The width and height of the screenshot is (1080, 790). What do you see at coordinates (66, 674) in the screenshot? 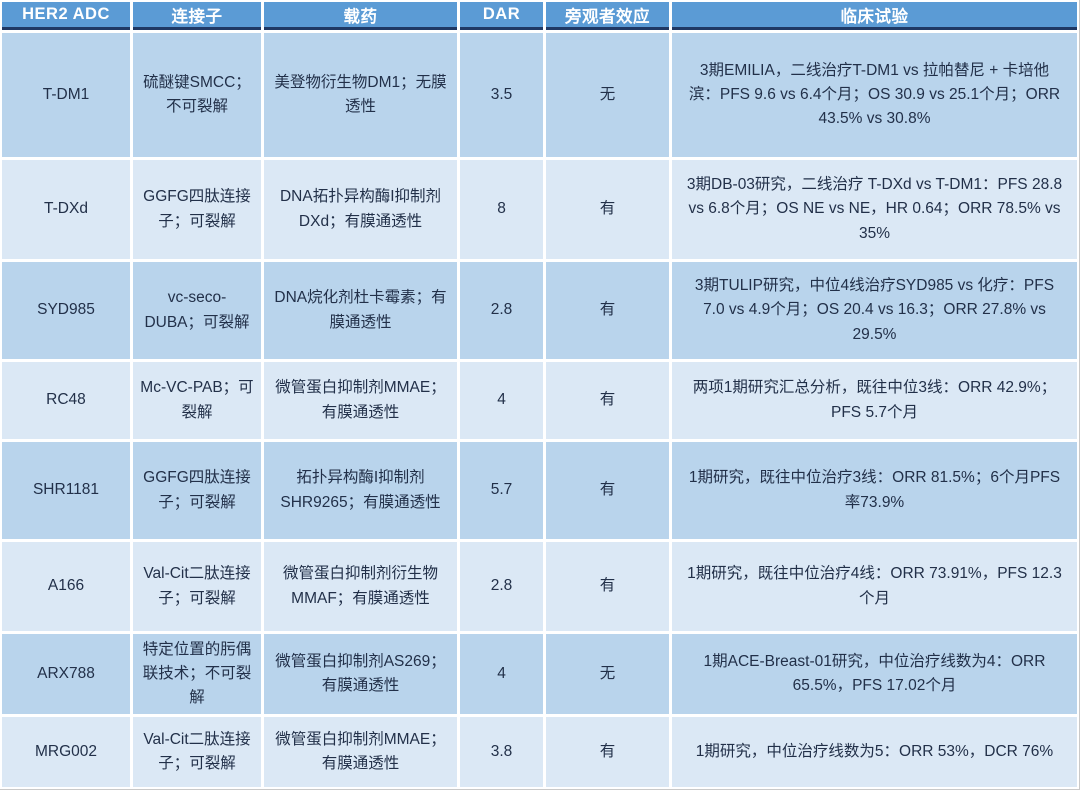
I see `cell-adc: ARX788` at bounding box center [66, 674].